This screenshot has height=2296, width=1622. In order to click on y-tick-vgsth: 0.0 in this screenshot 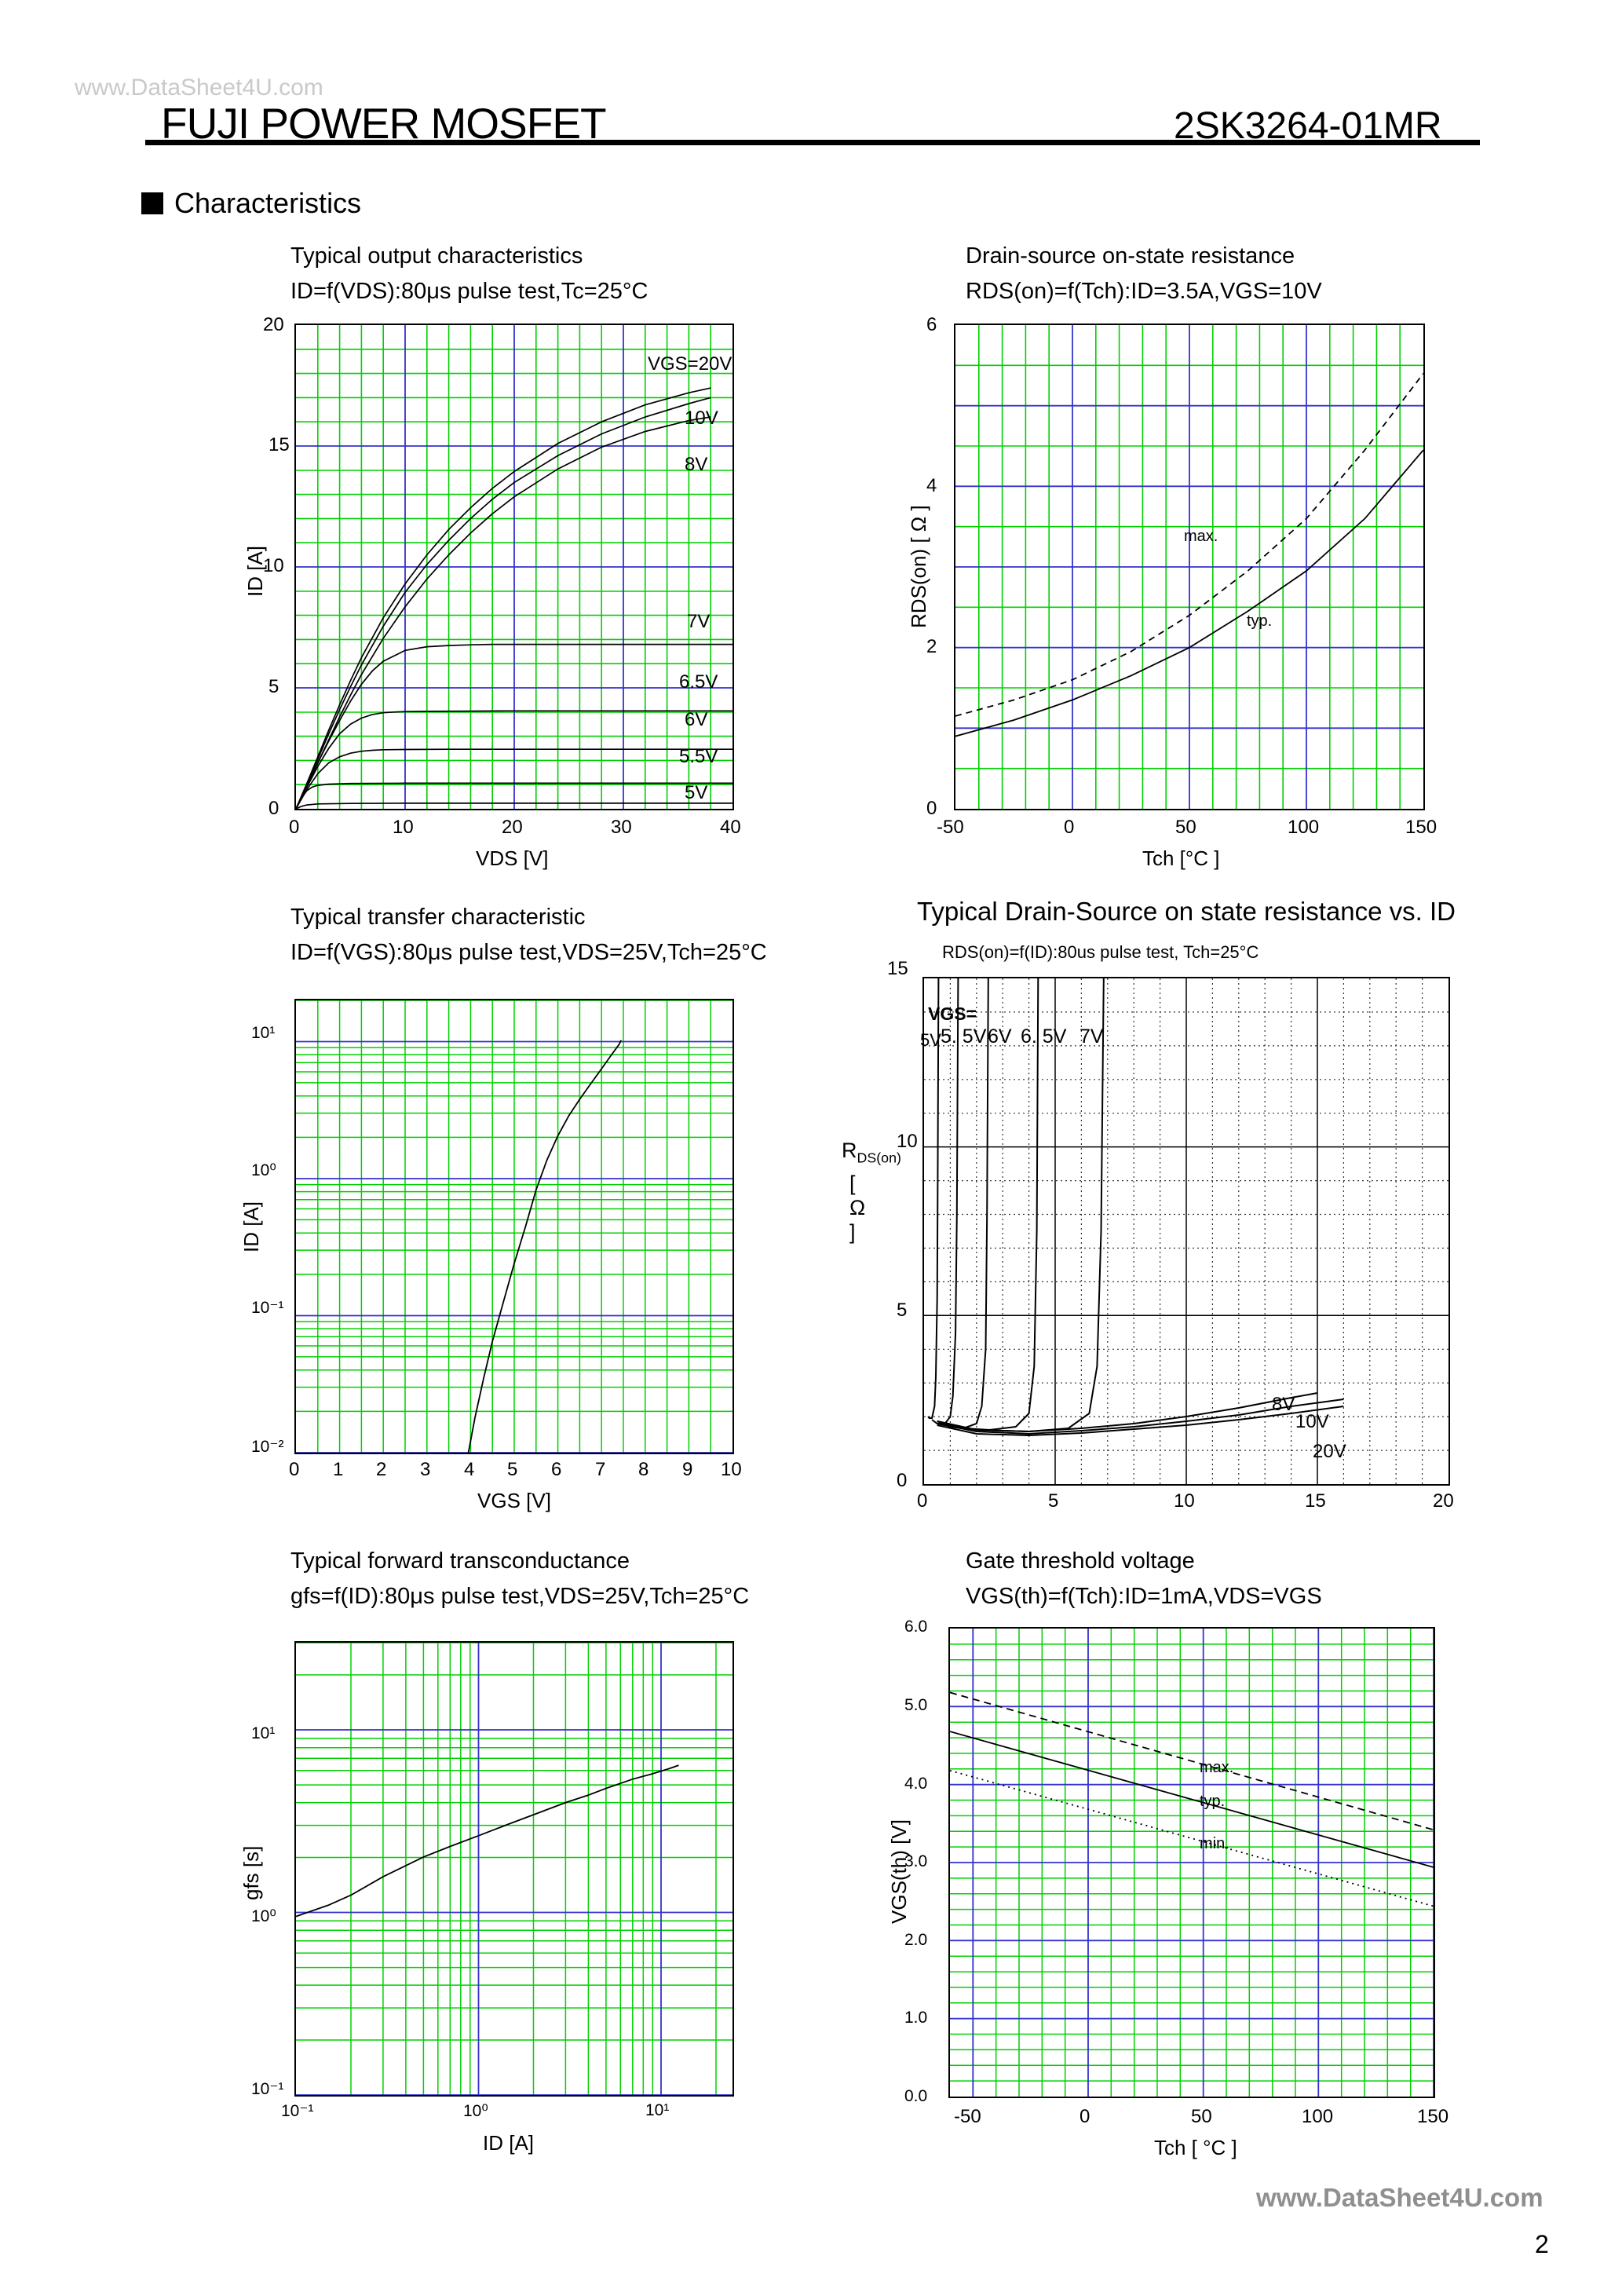, I will do `click(916, 2096)`.